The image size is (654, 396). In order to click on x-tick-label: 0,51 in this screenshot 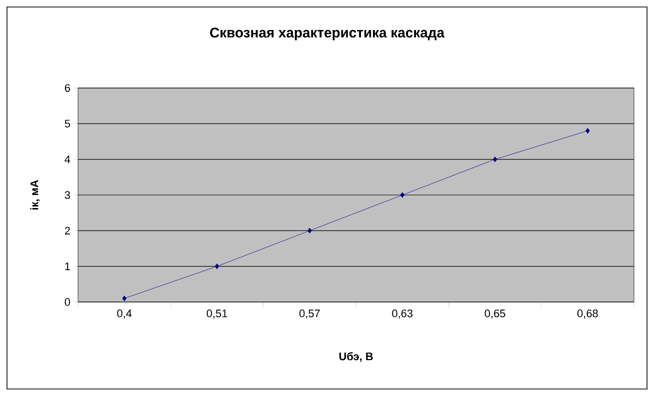, I will do `click(217, 314)`.